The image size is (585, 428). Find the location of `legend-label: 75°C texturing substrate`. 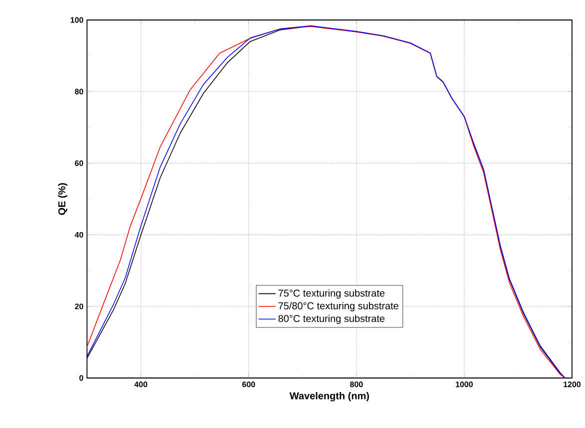

legend-label: 75°C texturing substrate is located at coordinates (331, 294).